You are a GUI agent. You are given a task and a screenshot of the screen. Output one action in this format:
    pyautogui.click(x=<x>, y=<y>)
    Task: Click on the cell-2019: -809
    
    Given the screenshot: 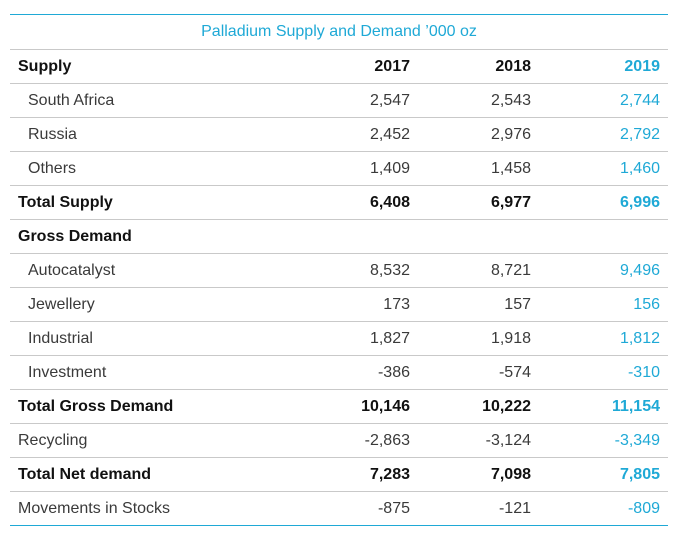 What is the action you would take?
    pyautogui.click(x=603, y=508)
    